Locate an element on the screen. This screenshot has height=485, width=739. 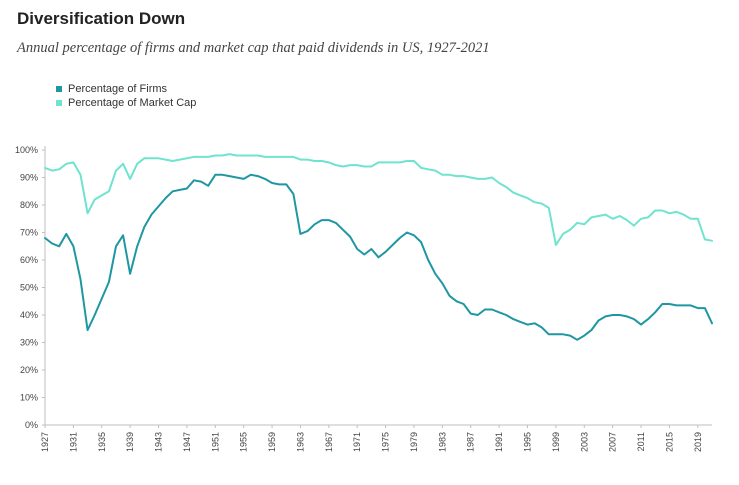
x-tick-label: 1975 is located at coordinates (386, 442).